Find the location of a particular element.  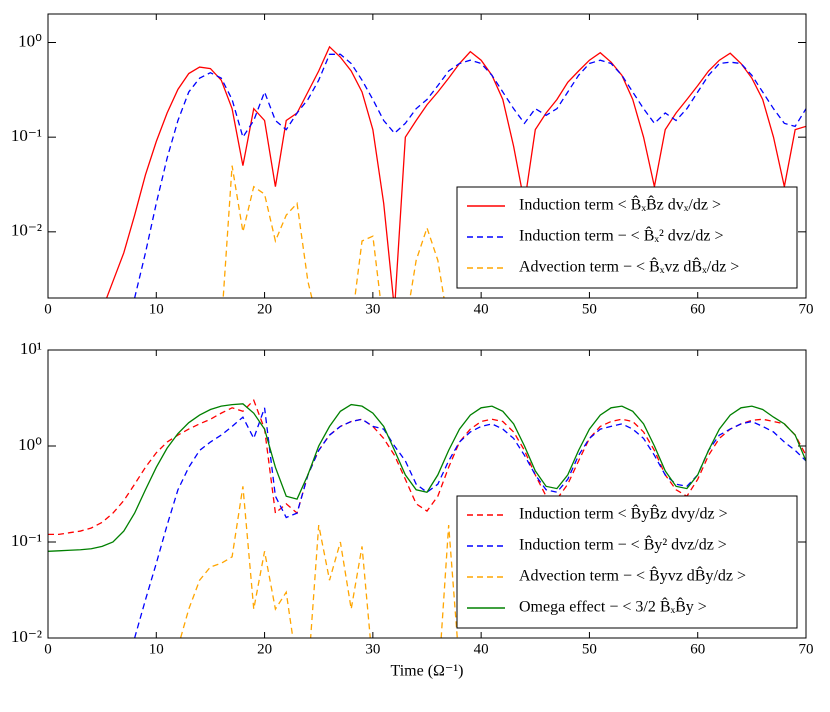

legend-label: Induction term − < B̂ₓ² dvz/dz > is located at coordinates (621, 235).